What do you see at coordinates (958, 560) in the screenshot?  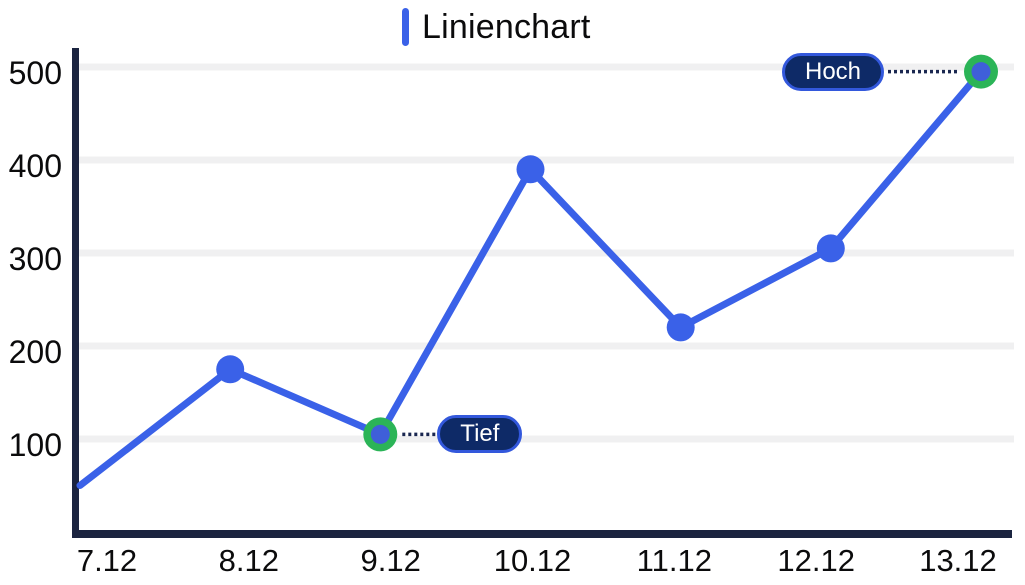 I see `x-tick-label: 13.12` at bounding box center [958, 560].